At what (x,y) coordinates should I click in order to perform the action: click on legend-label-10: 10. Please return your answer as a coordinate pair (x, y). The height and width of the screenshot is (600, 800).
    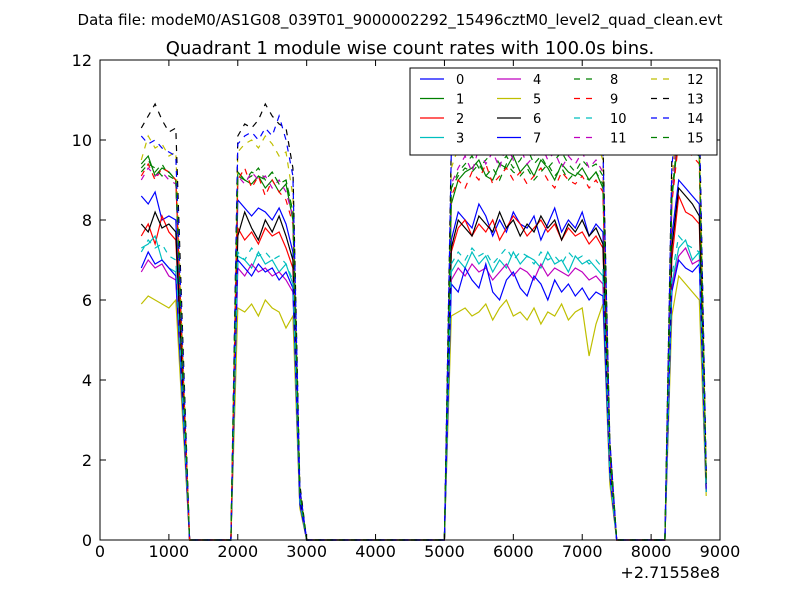
    Looking at the image, I should click on (618, 119).